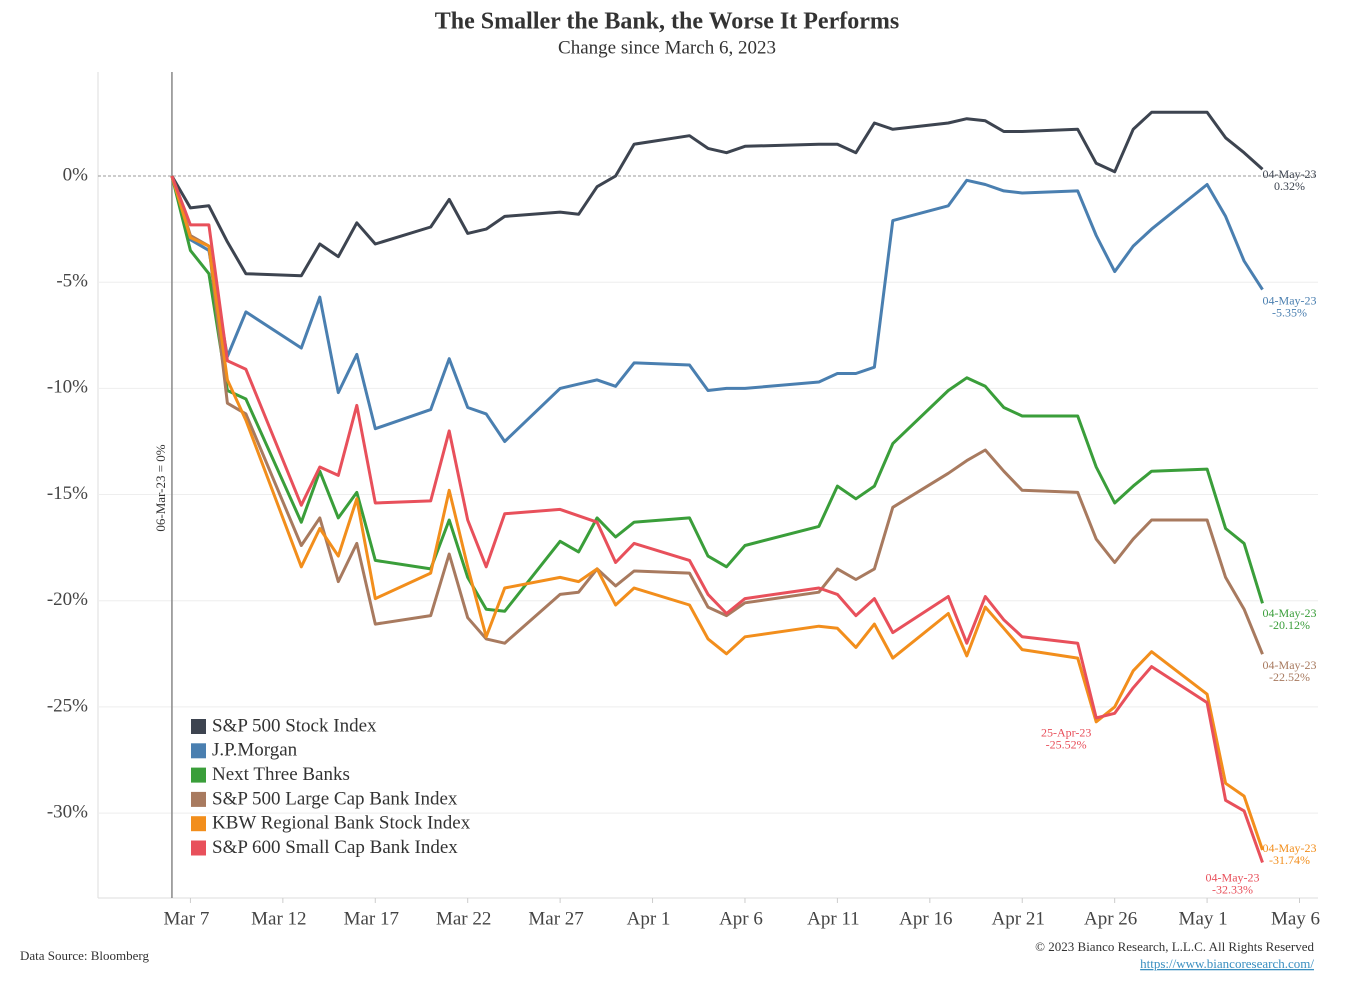  What do you see at coordinates (281, 774) in the screenshot?
I see `legend-label: Next Three Banks` at bounding box center [281, 774].